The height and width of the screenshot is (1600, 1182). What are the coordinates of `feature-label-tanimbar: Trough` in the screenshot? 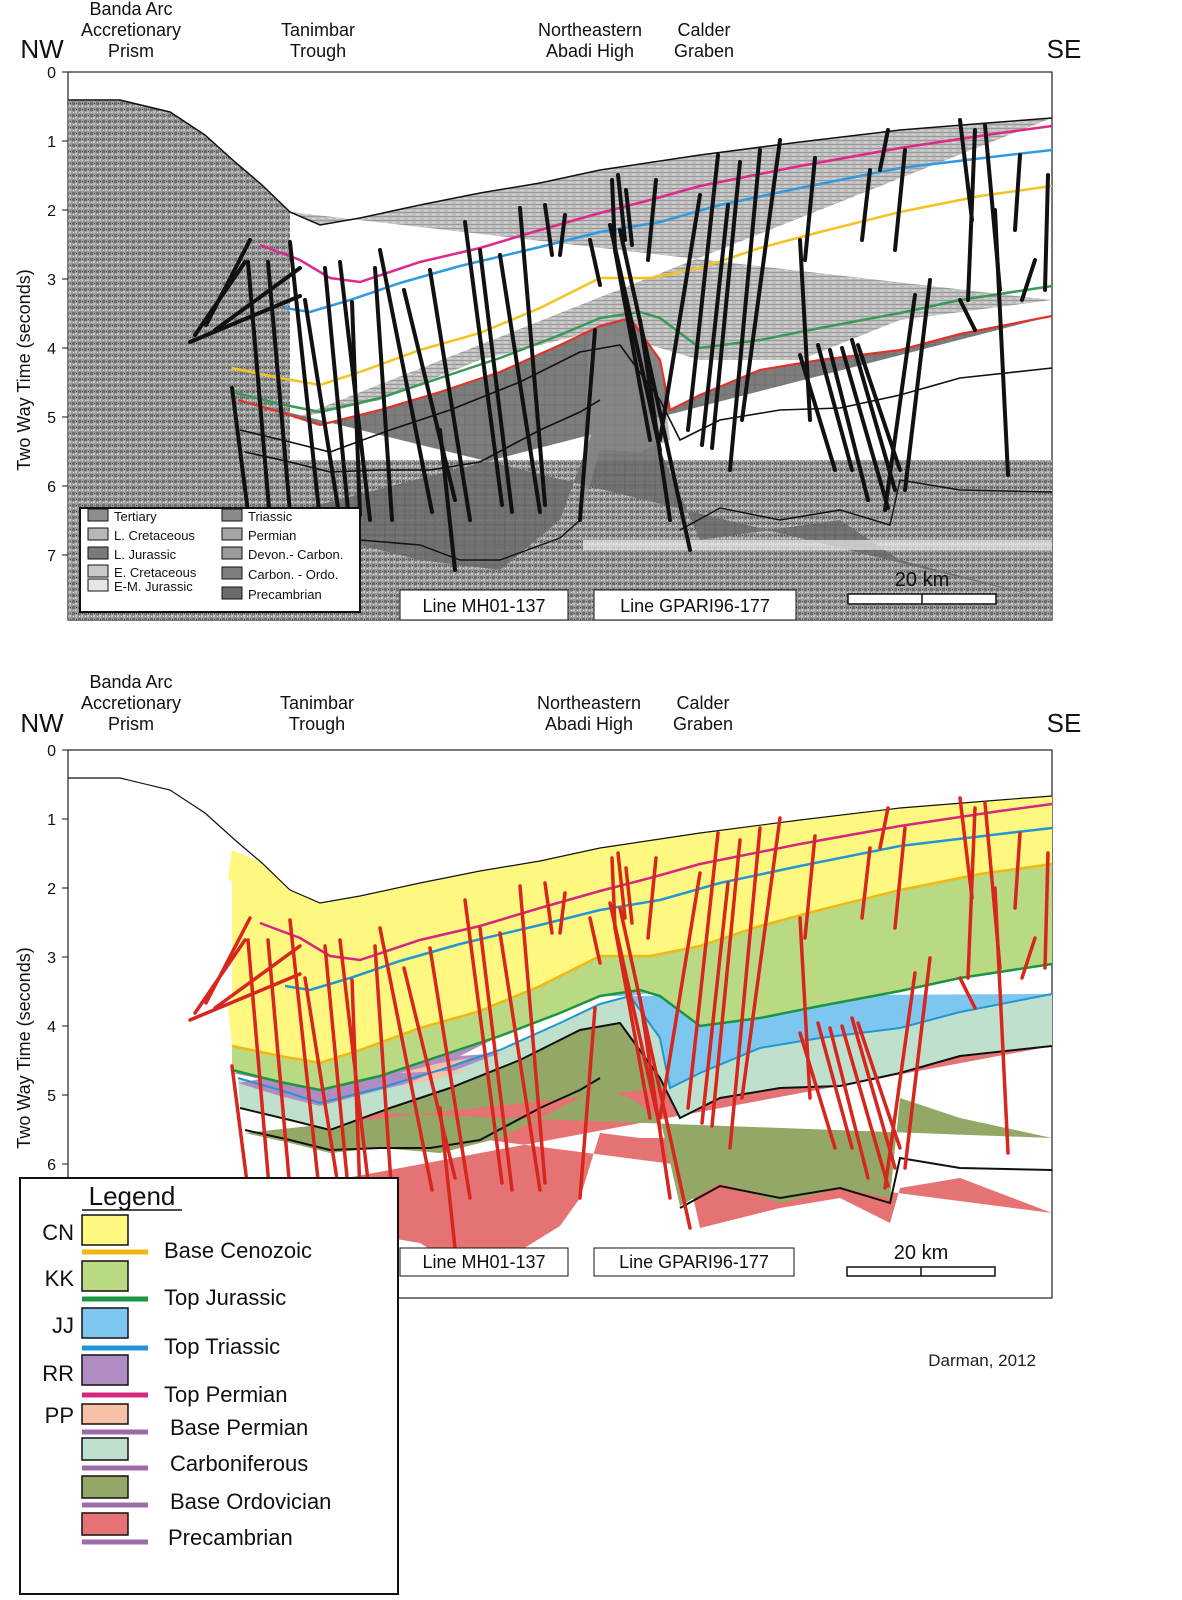 It's located at (318, 51).